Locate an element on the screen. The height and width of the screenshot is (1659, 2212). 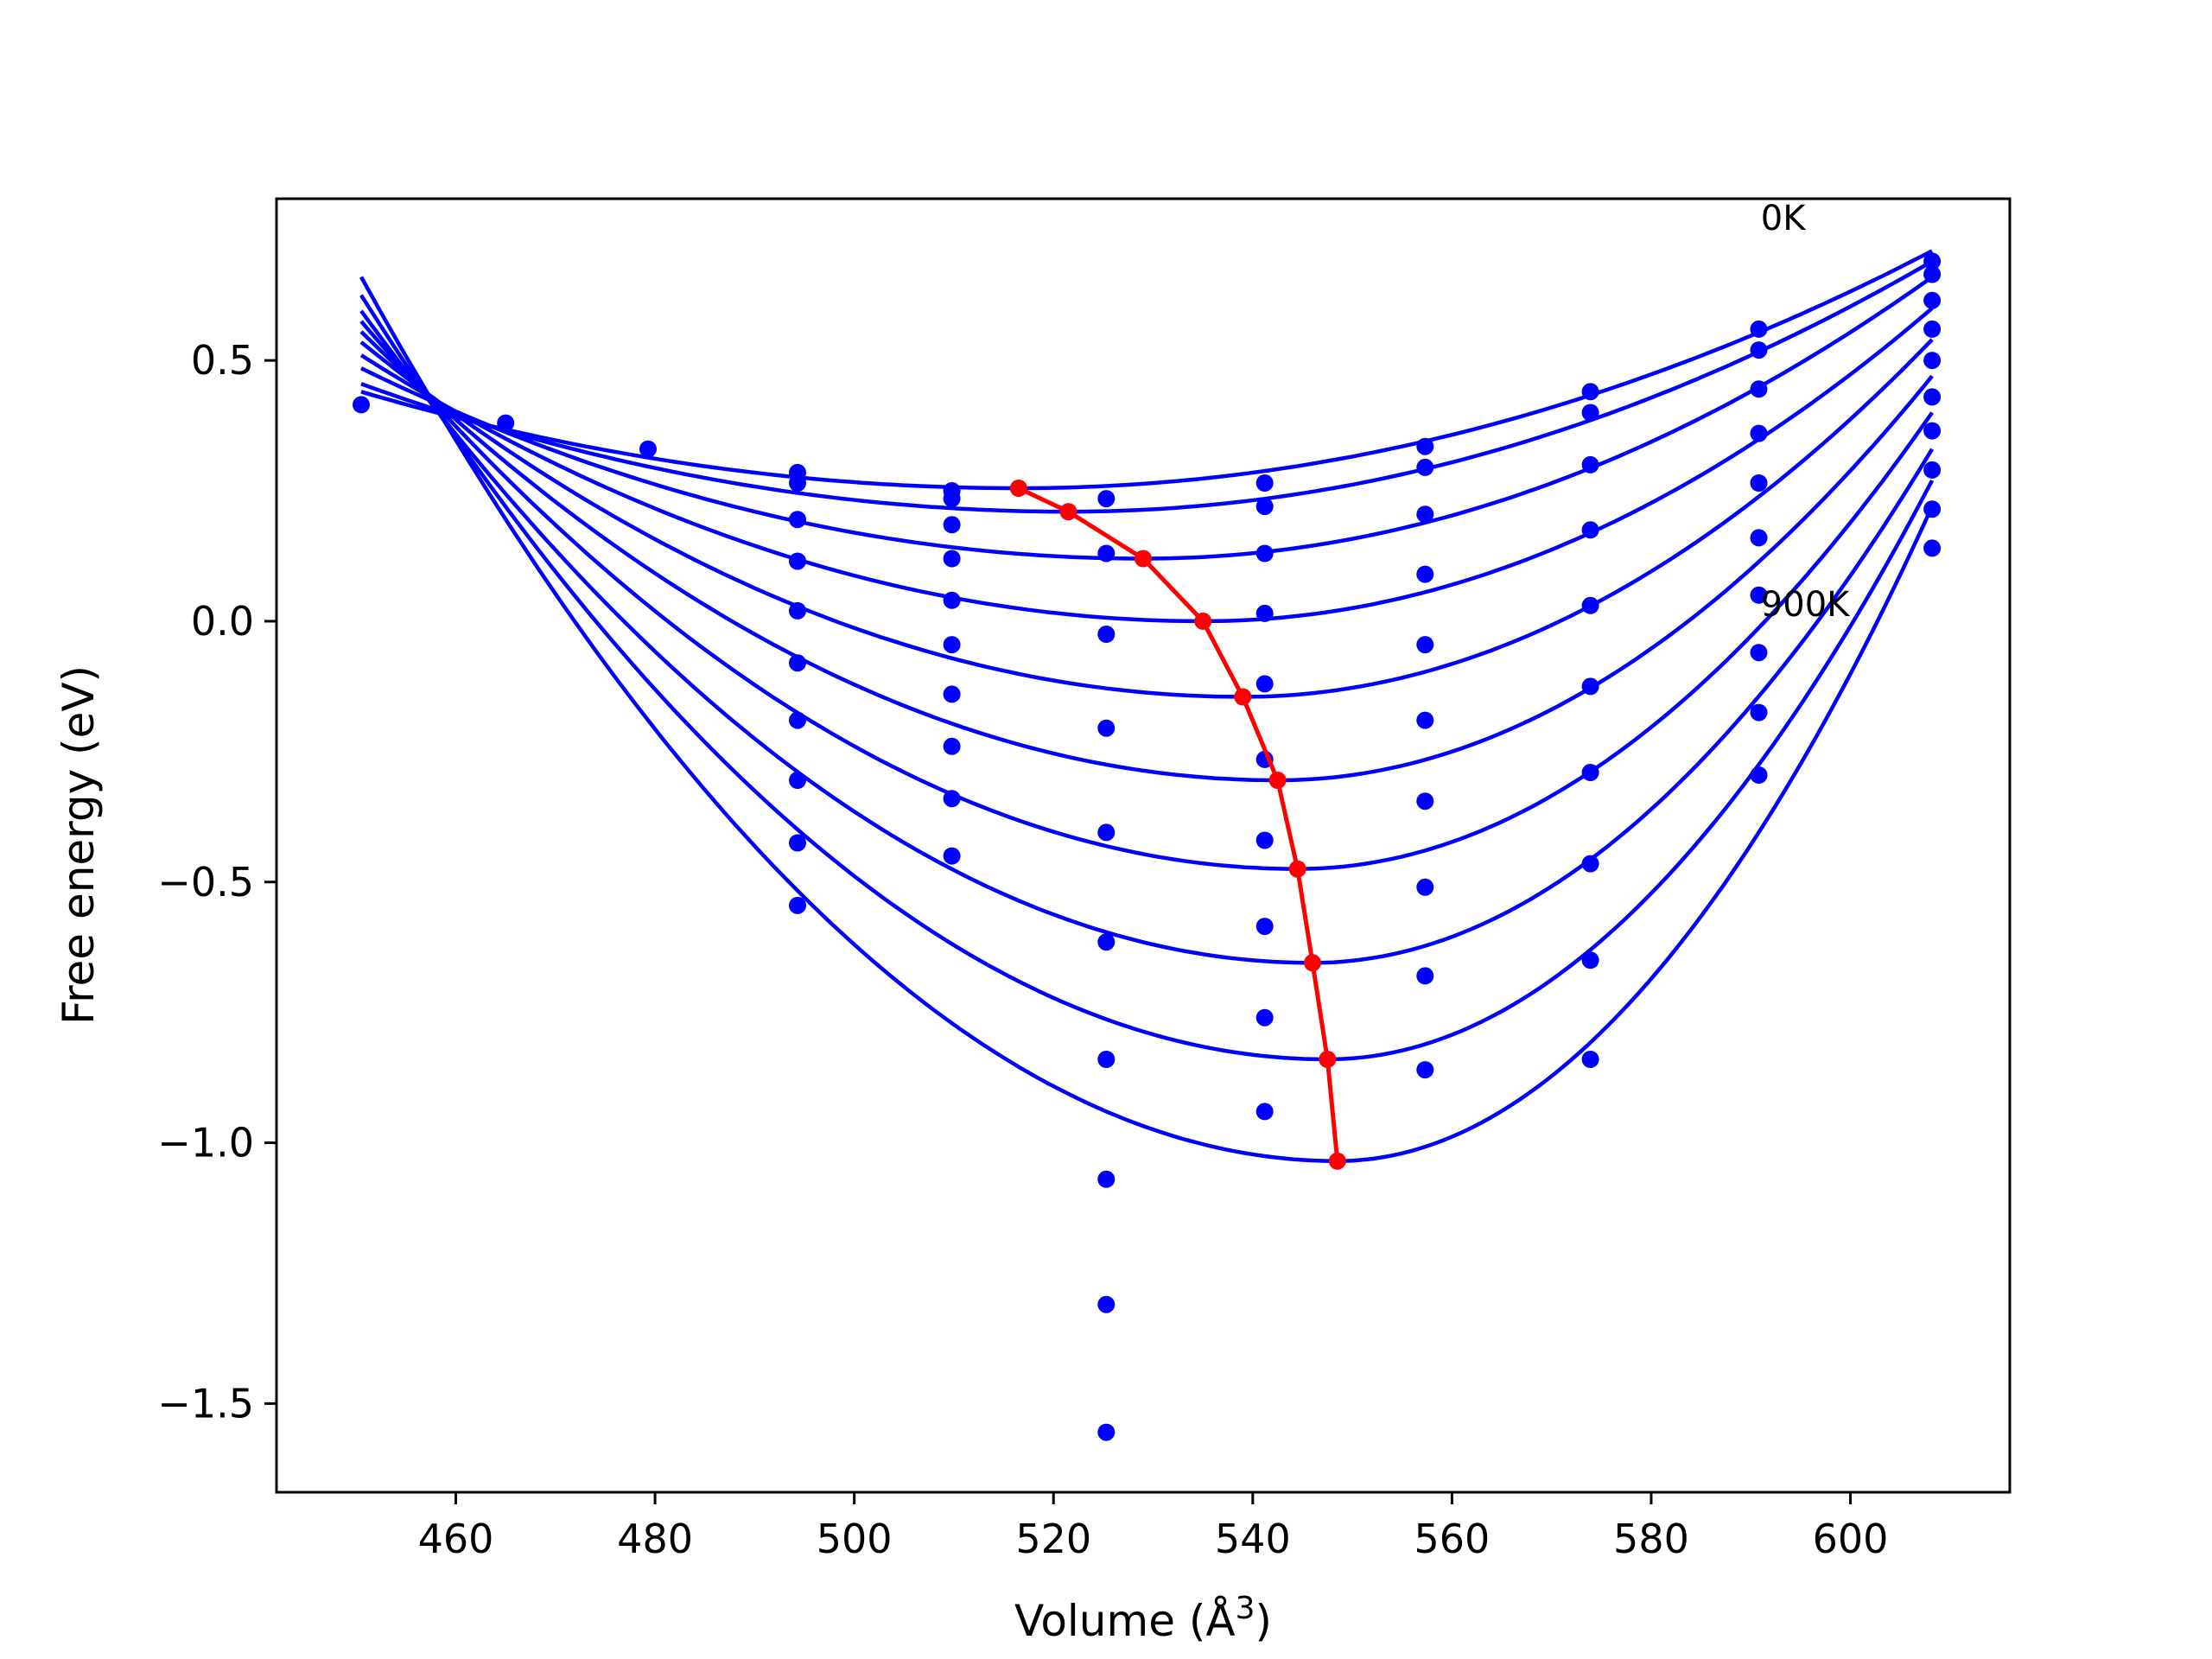
x-tick-label-500: 500 is located at coordinates (855, 1539).